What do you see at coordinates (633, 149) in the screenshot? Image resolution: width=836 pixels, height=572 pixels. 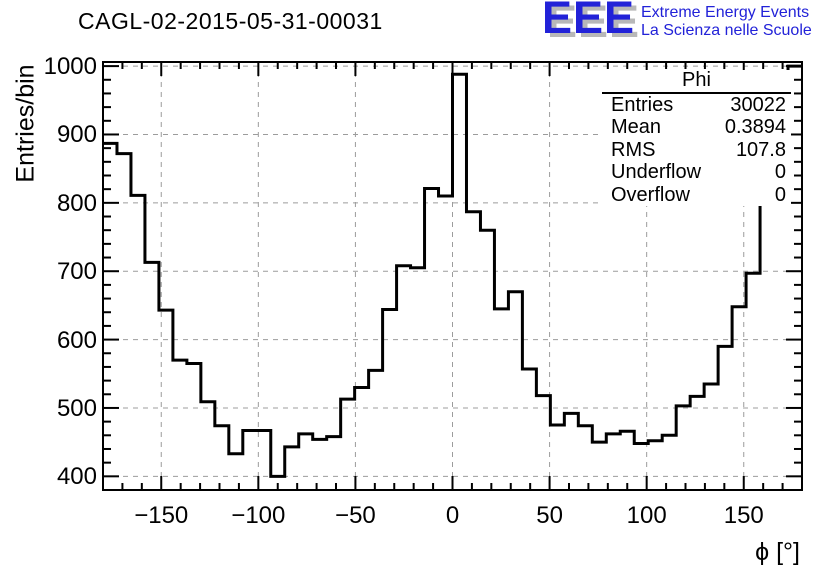 I see `stats-label: RMS` at bounding box center [633, 149].